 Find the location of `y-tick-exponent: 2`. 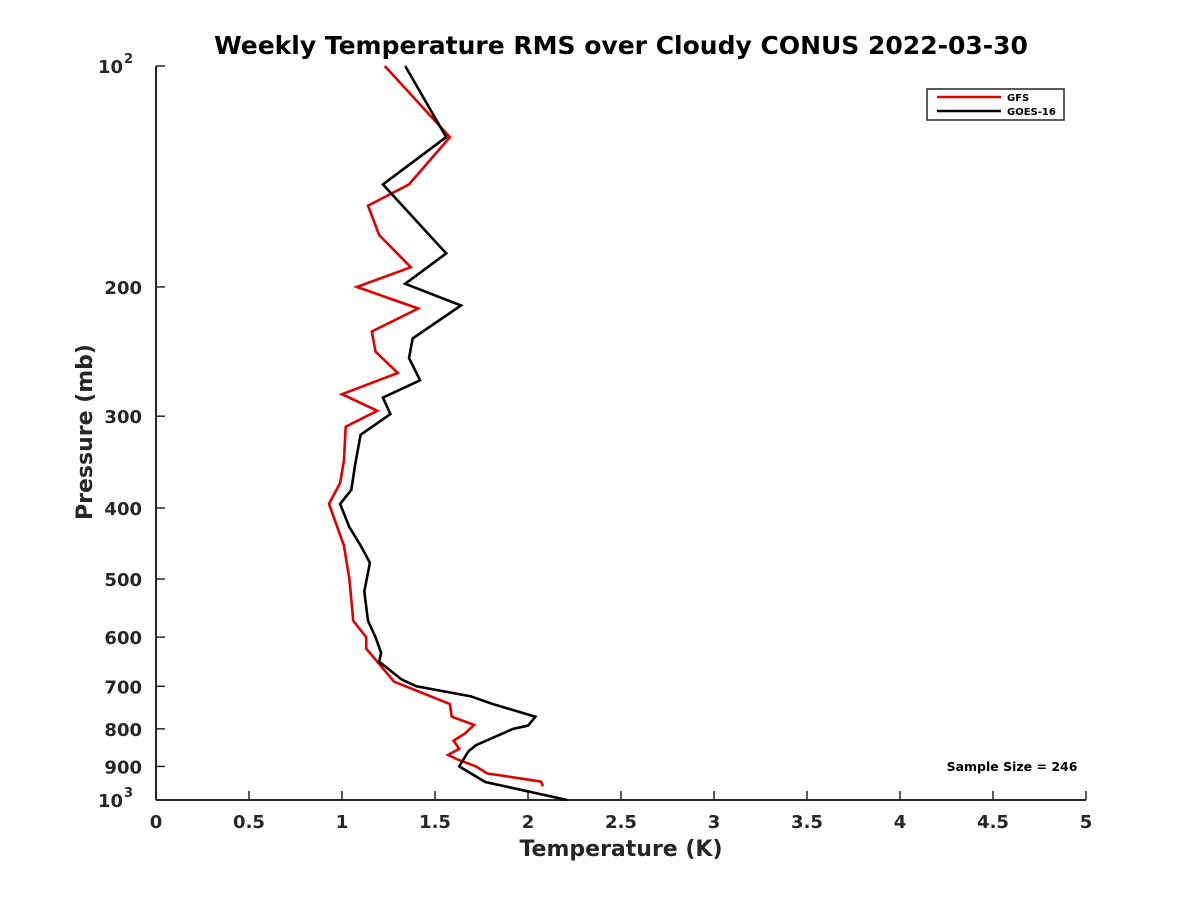

y-tick-exponent: 2 is located at coordinates (128, 59).